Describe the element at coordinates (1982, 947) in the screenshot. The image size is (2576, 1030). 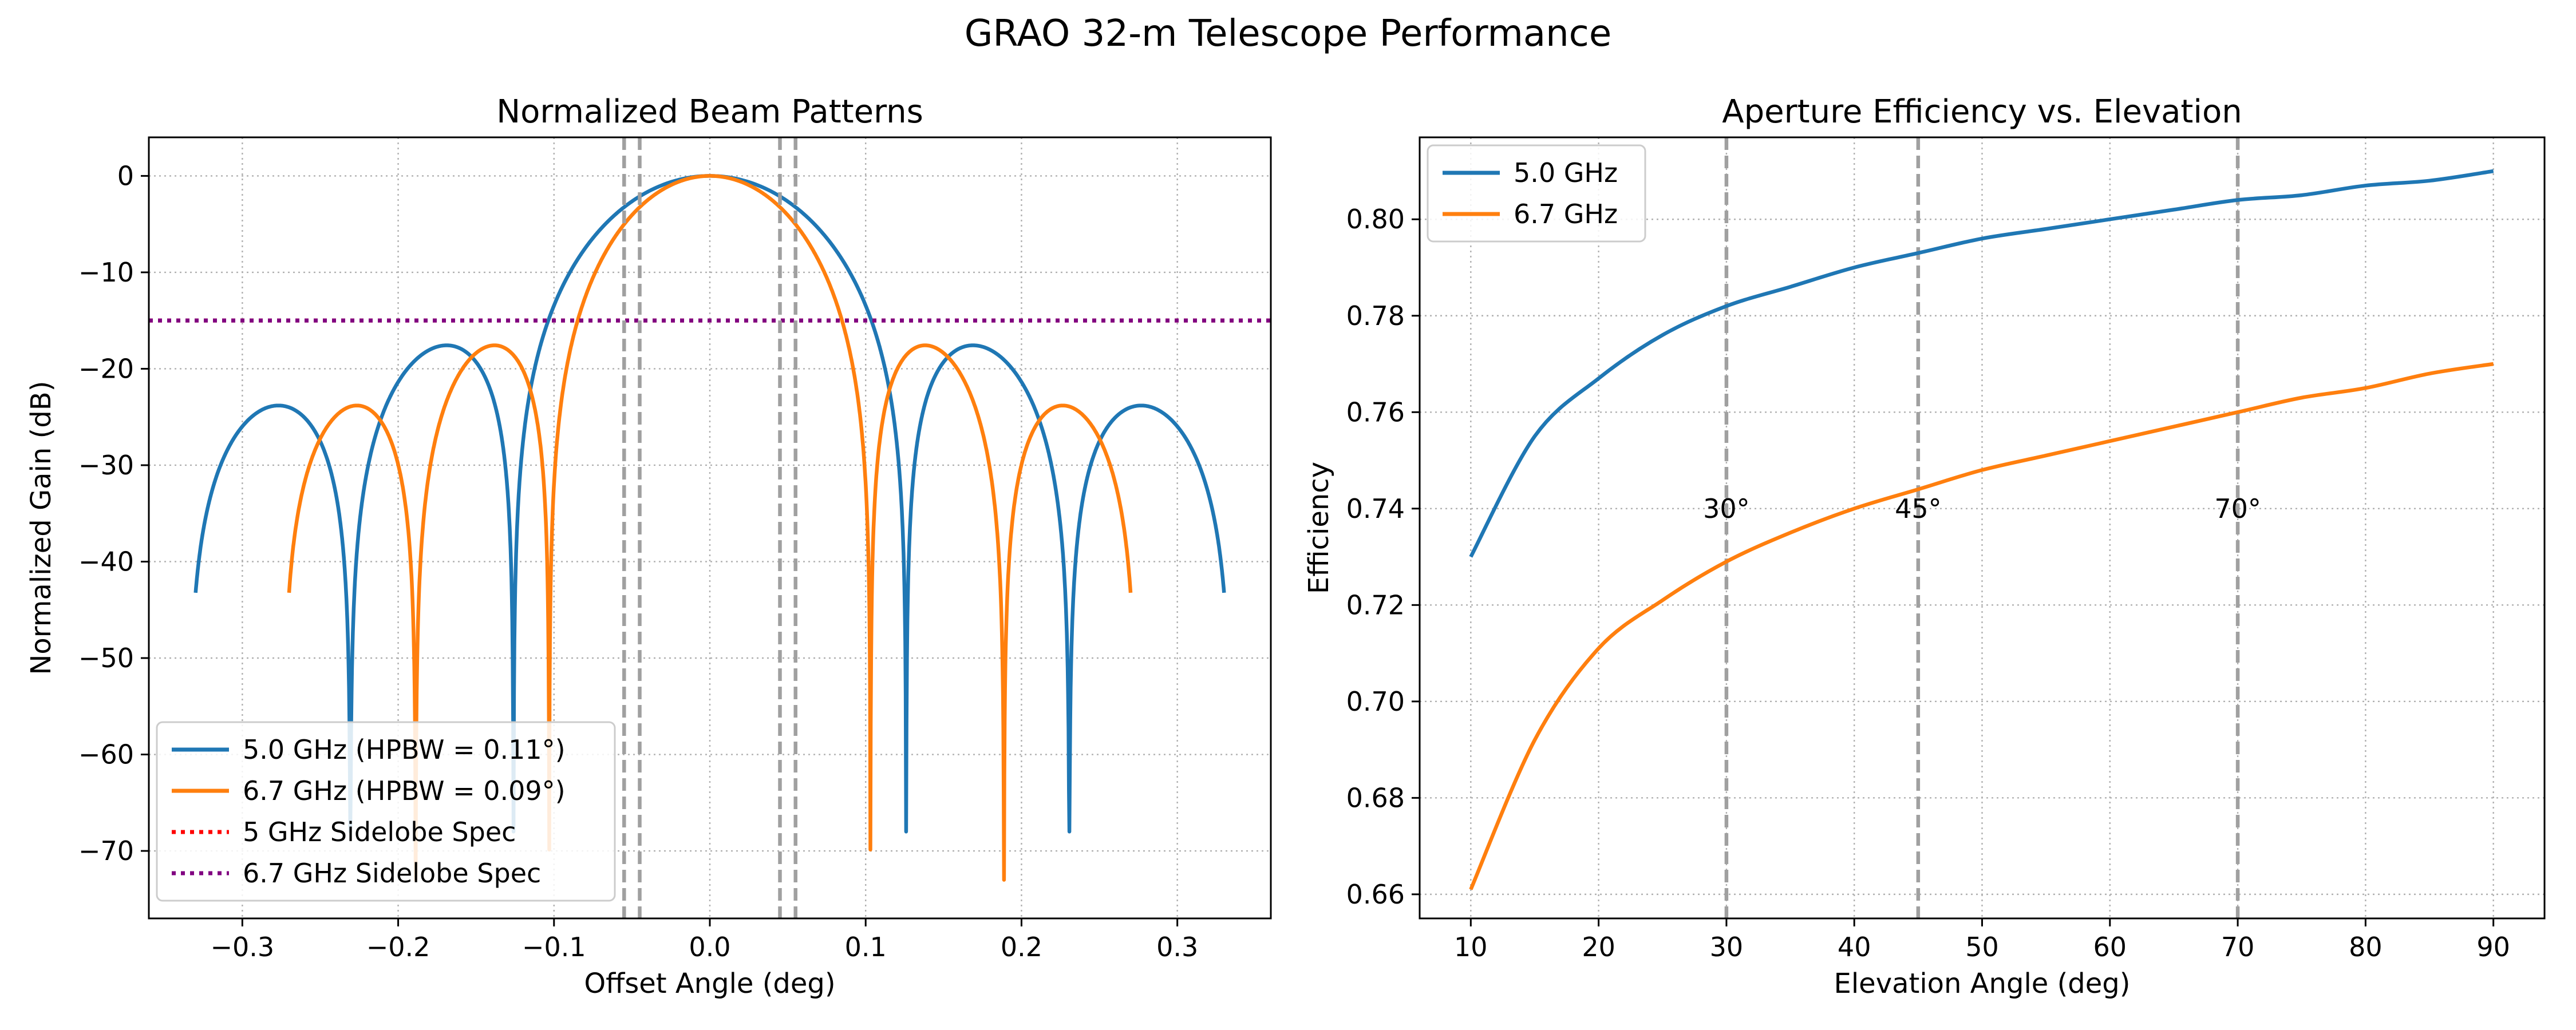
I see `eff-x-tick-label: 50` at that location.